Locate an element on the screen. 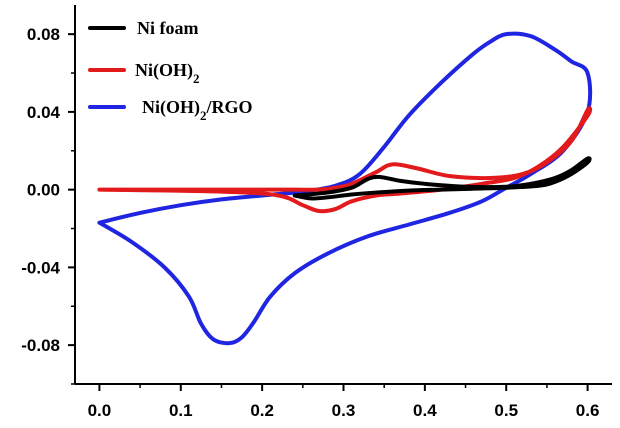 This screenshot has height=428, width=620. y-tick-label: 0.00 is located at coordinates (43, 190).